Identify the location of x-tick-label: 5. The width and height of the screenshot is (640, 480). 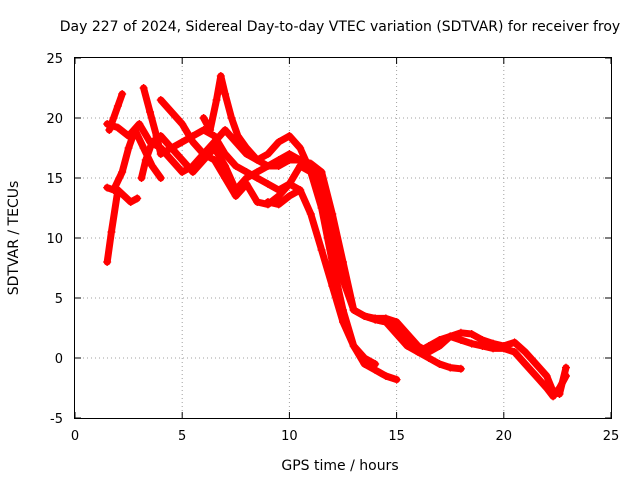
(182, 436).